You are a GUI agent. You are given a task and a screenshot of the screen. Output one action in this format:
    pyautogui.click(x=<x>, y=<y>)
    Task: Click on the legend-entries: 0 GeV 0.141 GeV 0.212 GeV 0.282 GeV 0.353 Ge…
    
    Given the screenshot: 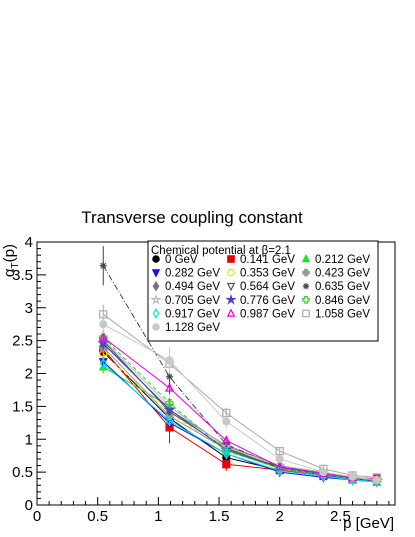 What is the action you would take?
    pyautogui.click(x=260, y=293)
    